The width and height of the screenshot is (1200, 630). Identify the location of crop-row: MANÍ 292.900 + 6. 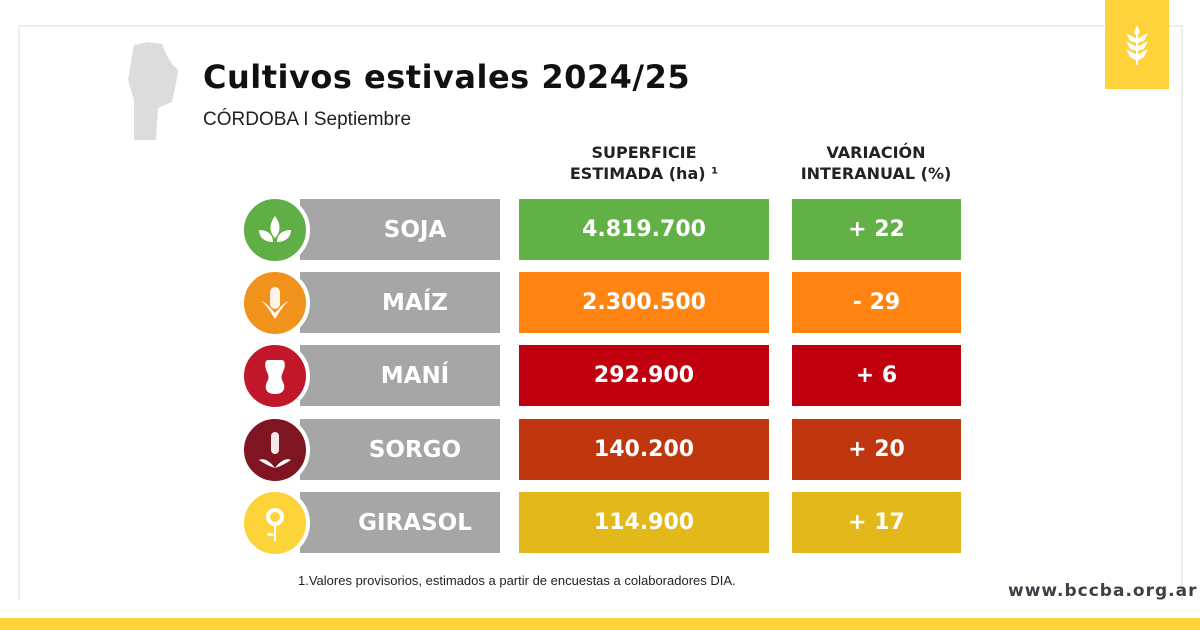
(600, 376).